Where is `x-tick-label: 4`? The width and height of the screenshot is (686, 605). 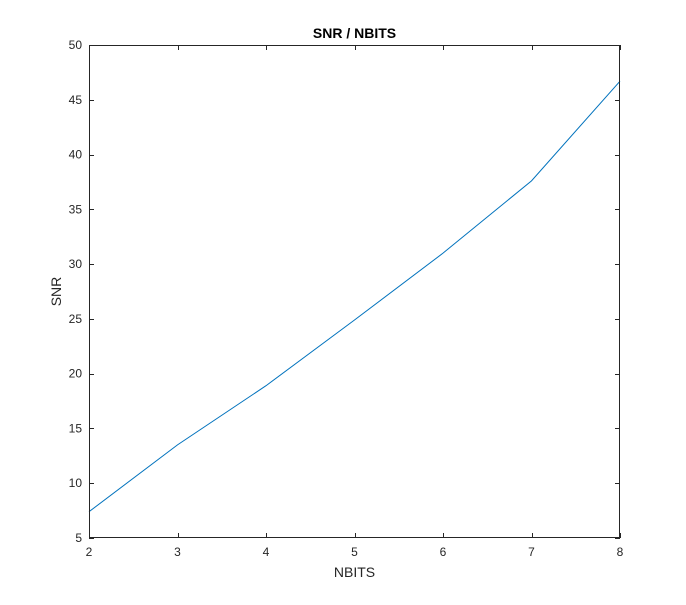 x-tick-label: 4 is located at coordinates (266, 552).